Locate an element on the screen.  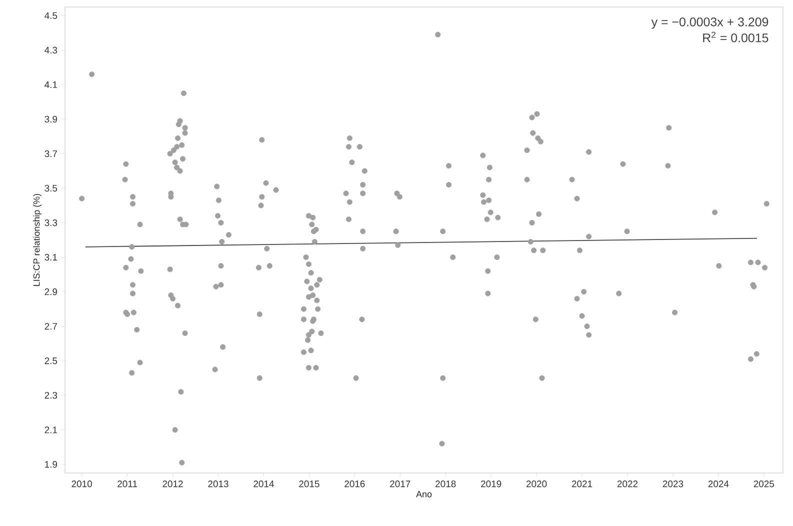
x-tick-label: 2019 is located at coordinates (491, 484).